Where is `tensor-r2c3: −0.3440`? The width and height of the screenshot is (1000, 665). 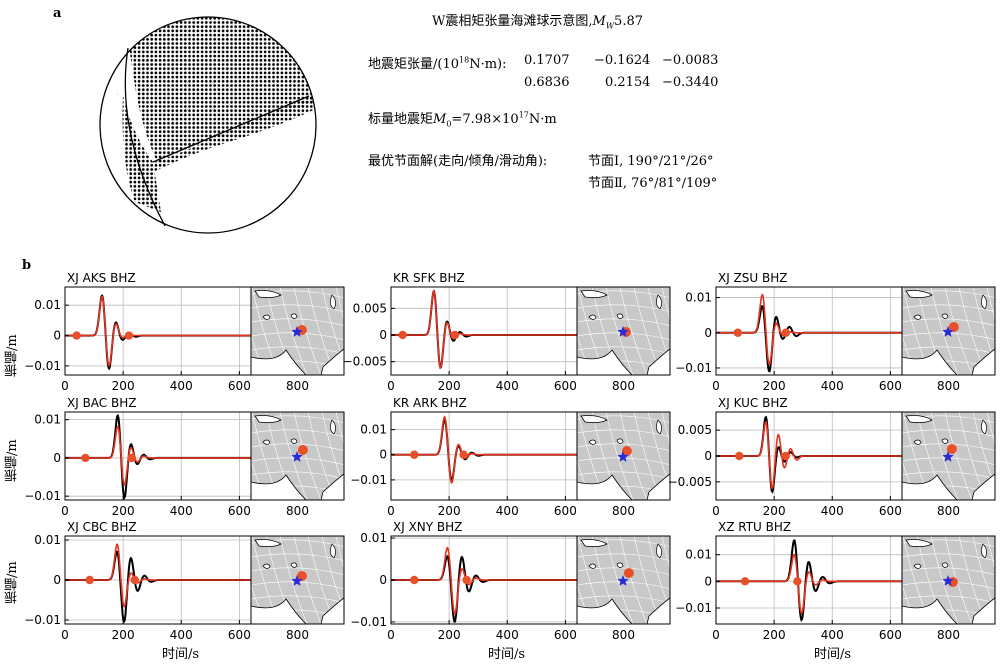 tensor-r2c3: −0.3440 is located at coordinates (690, 82).